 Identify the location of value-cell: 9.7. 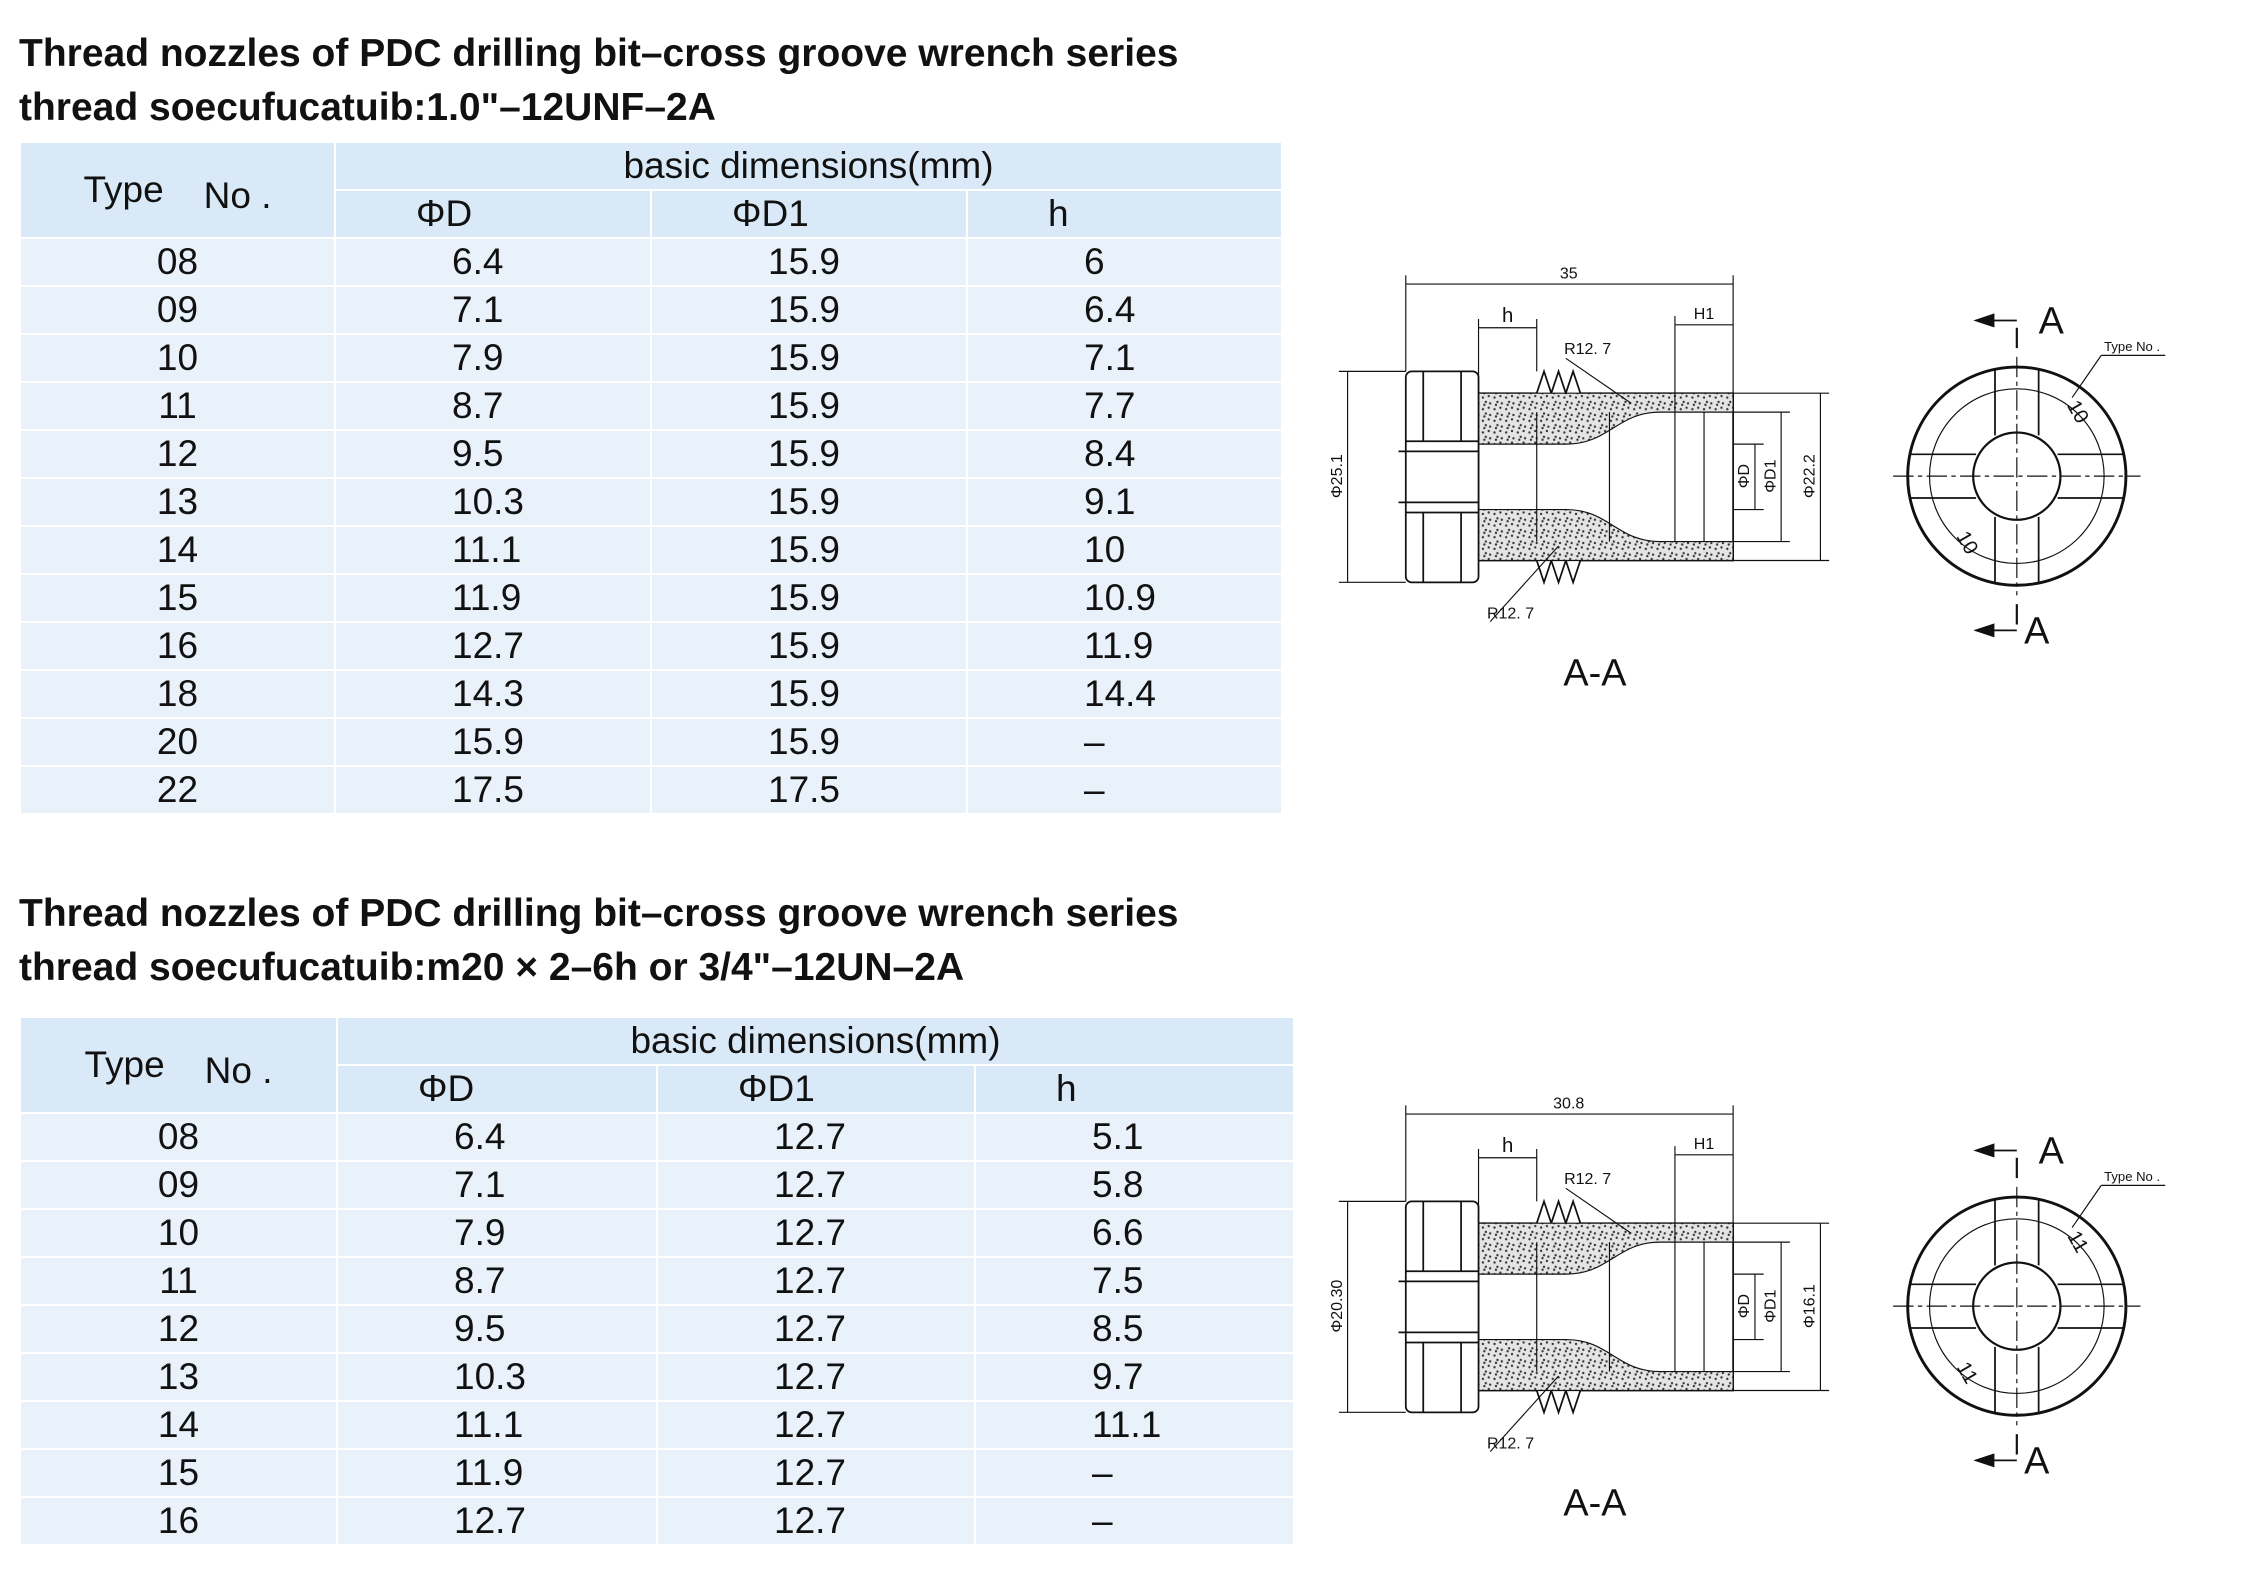
(1134, 1377).